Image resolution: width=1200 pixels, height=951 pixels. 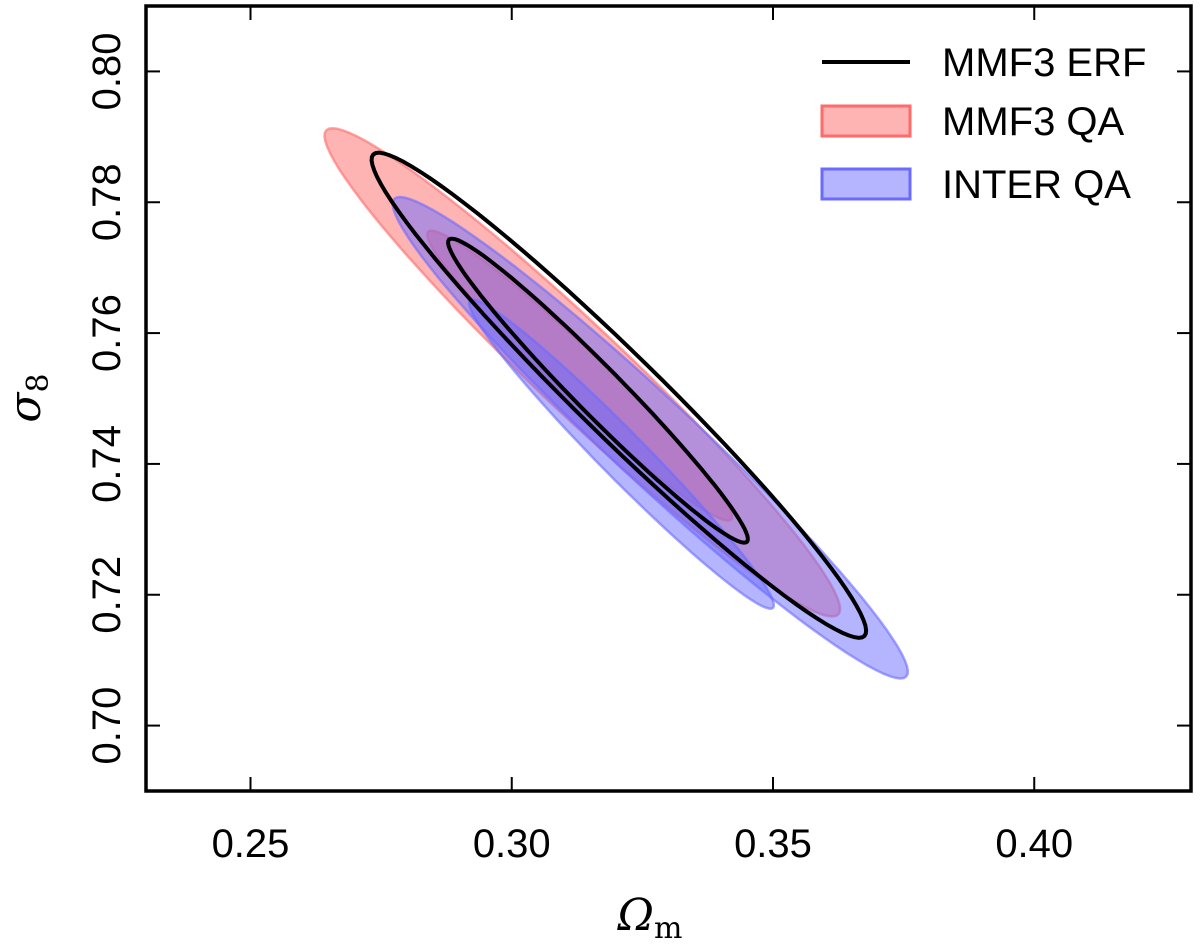 I want to click on legend-label-inter-qa: INTER QA, so click(x=1036, y=185).